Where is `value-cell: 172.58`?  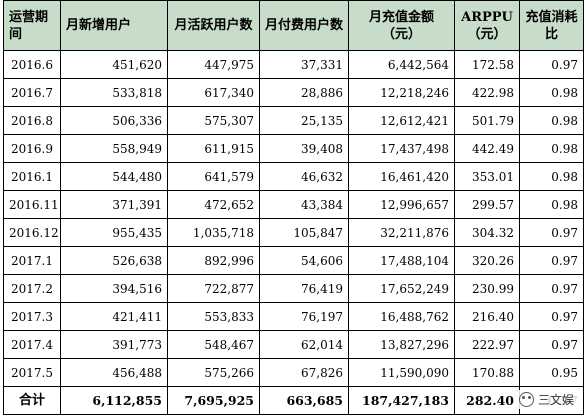 value-cell: 172.58 is located at coordinates (487, 64).